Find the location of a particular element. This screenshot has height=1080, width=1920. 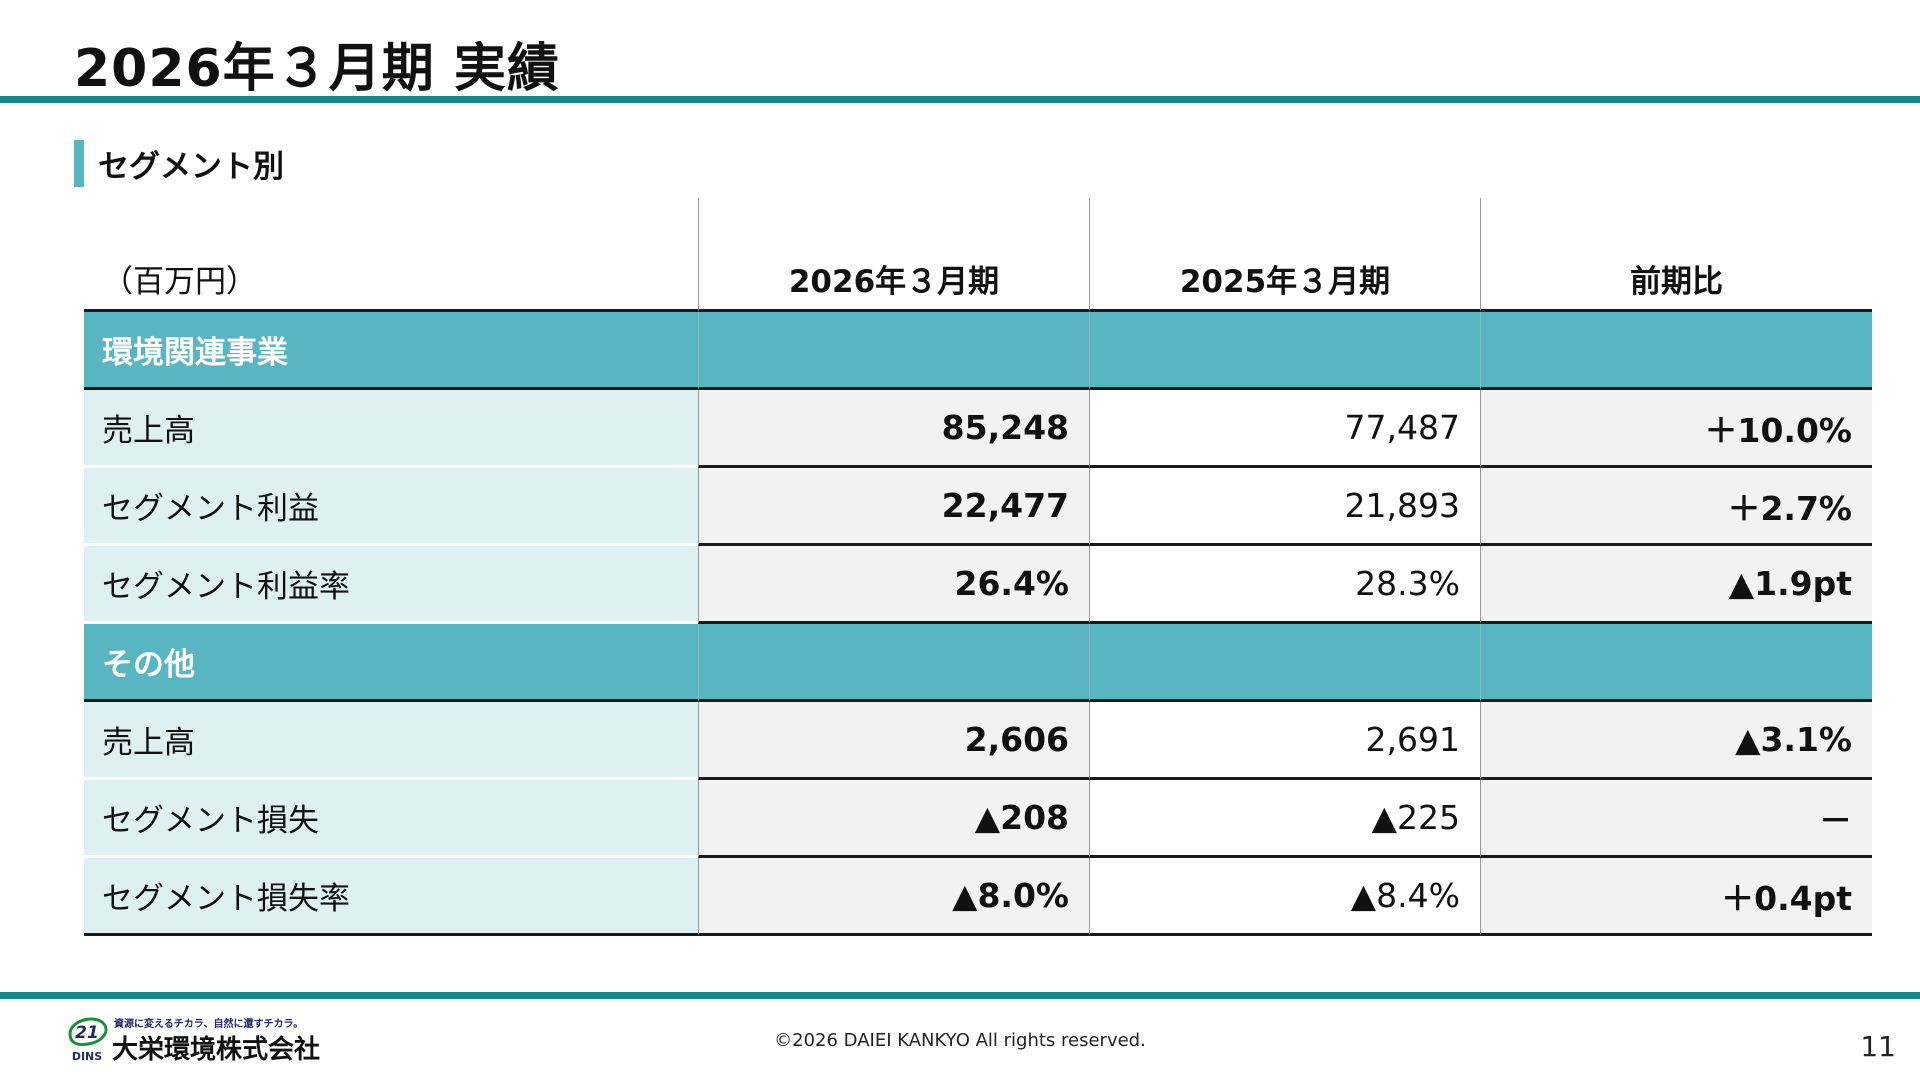

segment-name: 環境関連事業 is located at coordinates (391, 351).